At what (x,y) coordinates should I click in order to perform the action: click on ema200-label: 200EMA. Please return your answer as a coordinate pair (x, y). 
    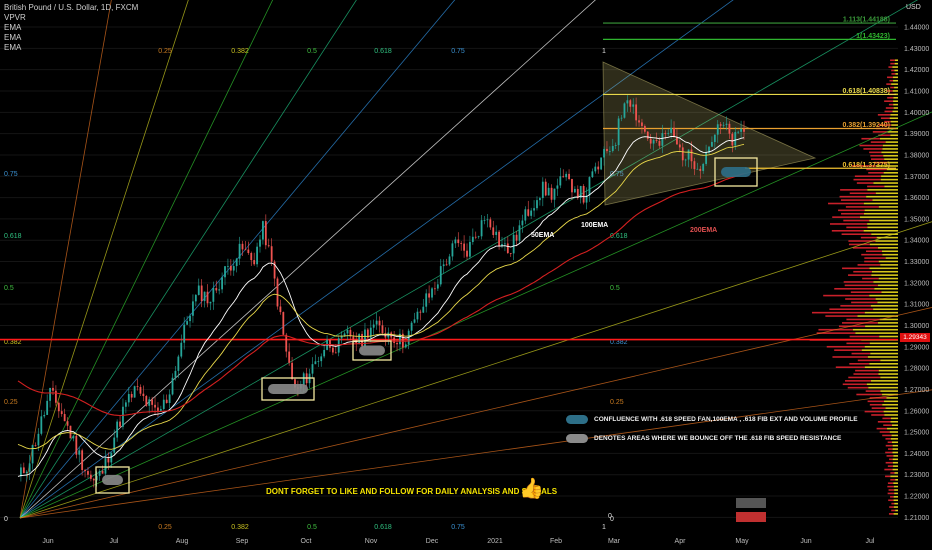
    Looking at the image, I should click on (704, 230).